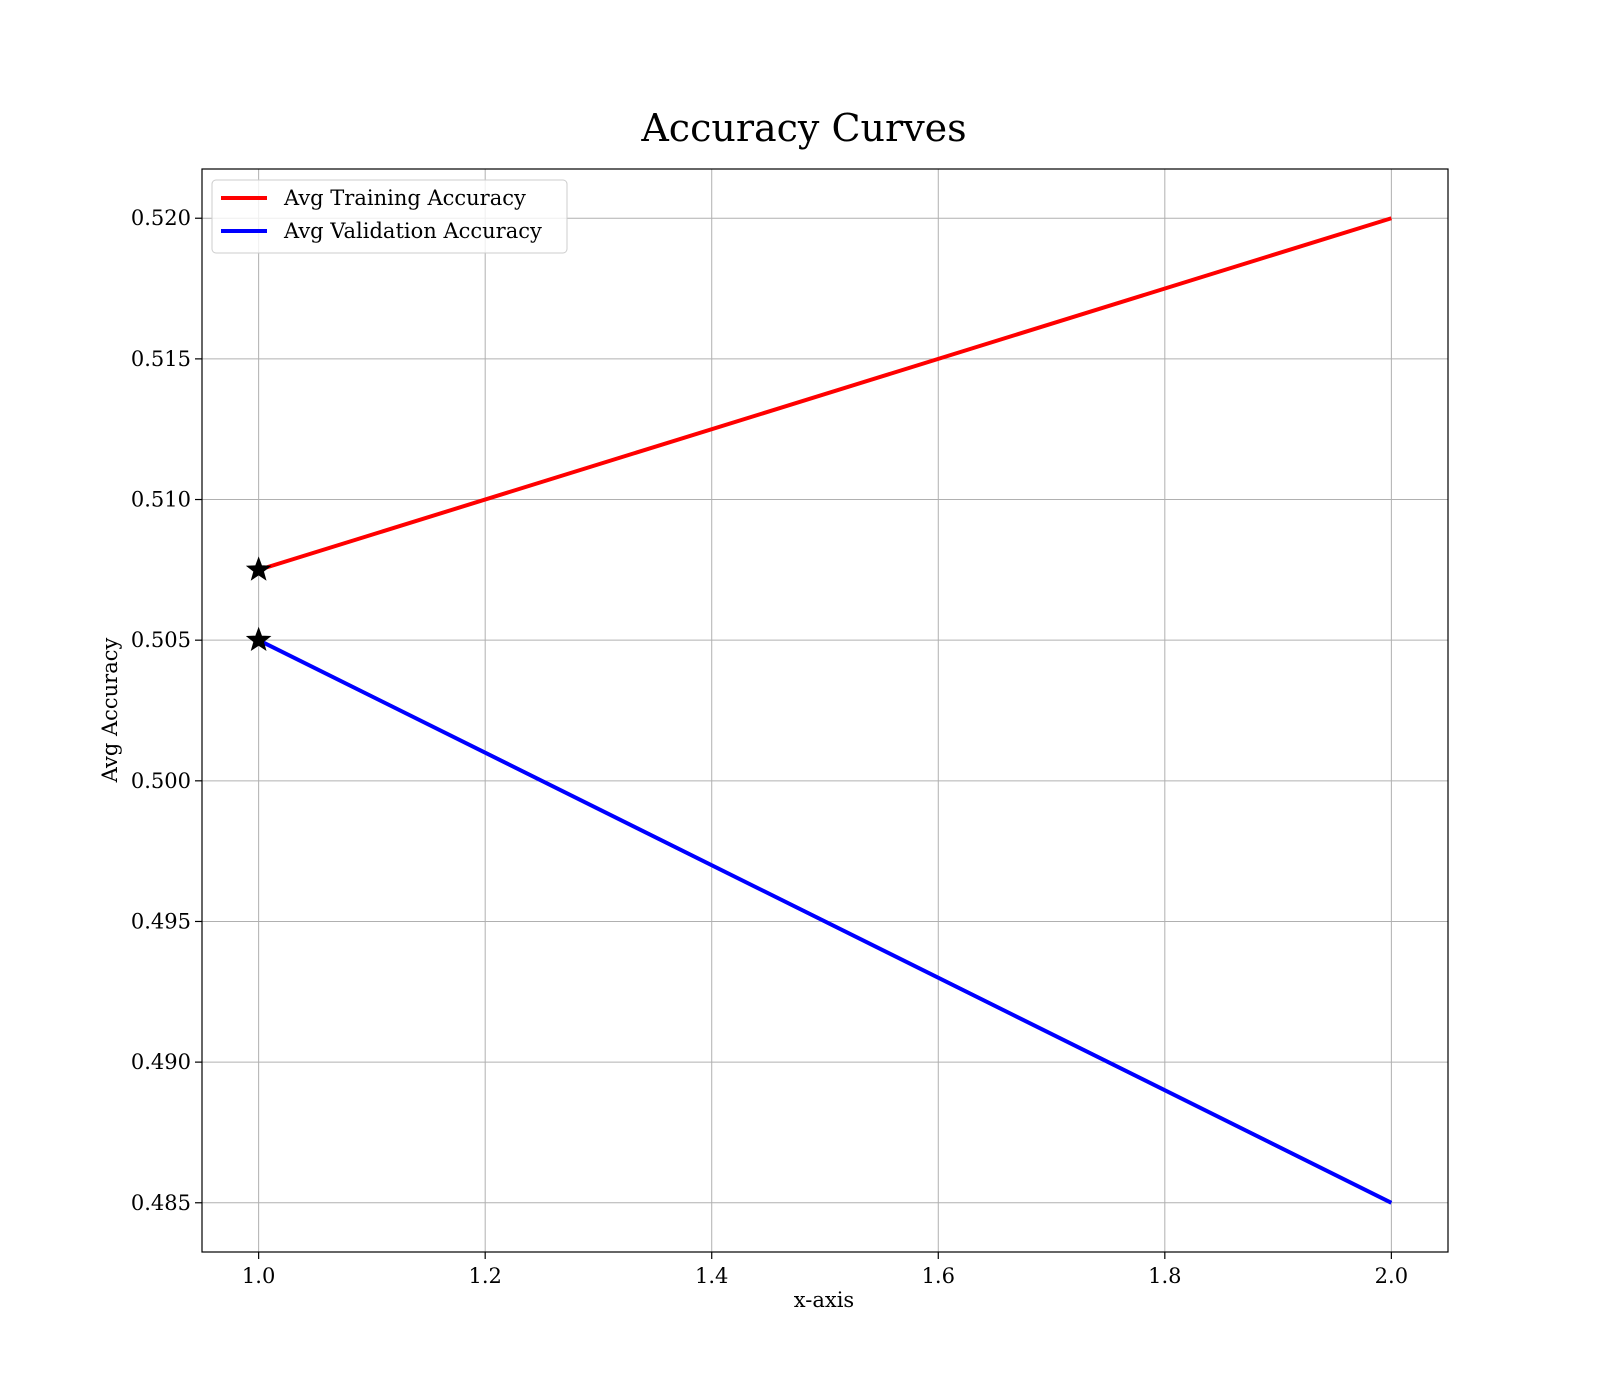 The image size is (1600, 1400). I want to click on x-axis-label: x-axis, so click(824, 1300).